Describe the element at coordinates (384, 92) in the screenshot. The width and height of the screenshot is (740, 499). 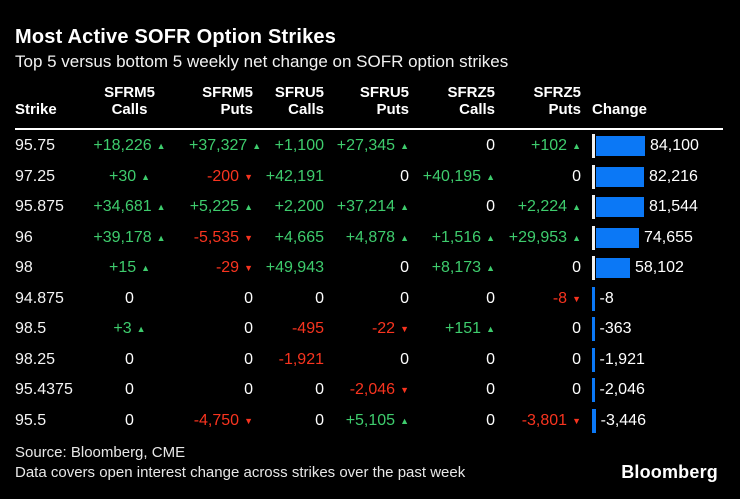
I see `header-contract-label: SFRU5` at that location.